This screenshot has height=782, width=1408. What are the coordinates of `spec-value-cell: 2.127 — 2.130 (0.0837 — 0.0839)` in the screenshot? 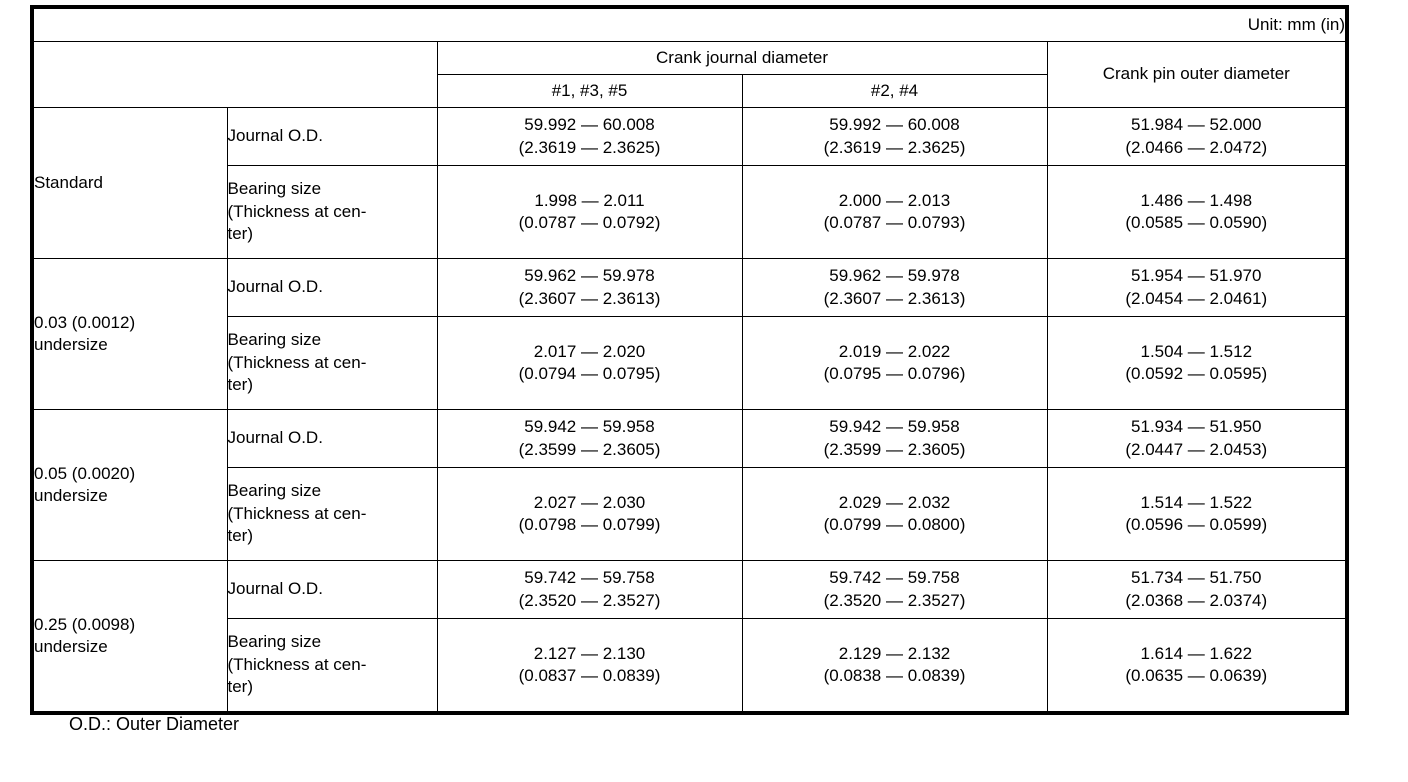 It's located at (589, 666).